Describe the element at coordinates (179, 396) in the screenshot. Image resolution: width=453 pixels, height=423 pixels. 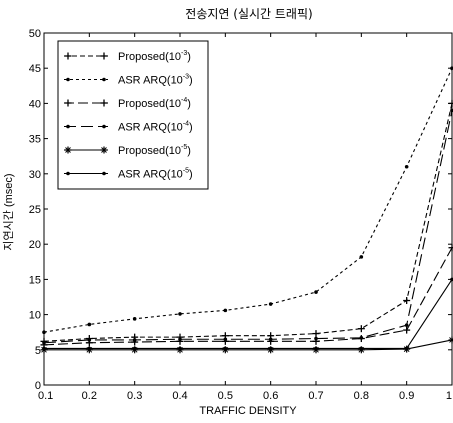
I see `x-tick-label: 0.4` at that location.